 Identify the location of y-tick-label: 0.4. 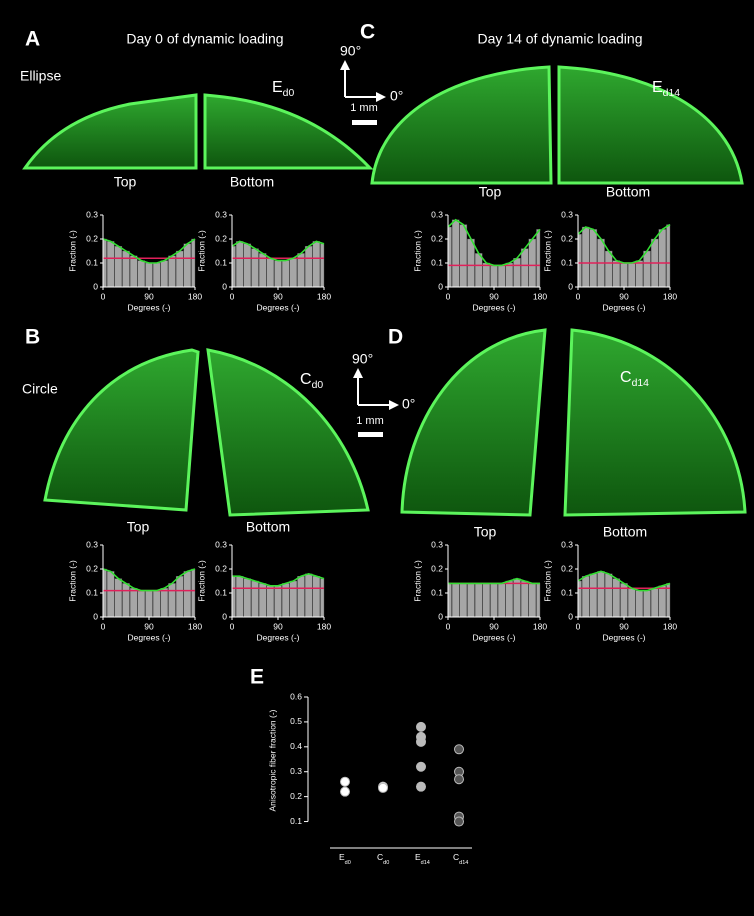
(296, 746).